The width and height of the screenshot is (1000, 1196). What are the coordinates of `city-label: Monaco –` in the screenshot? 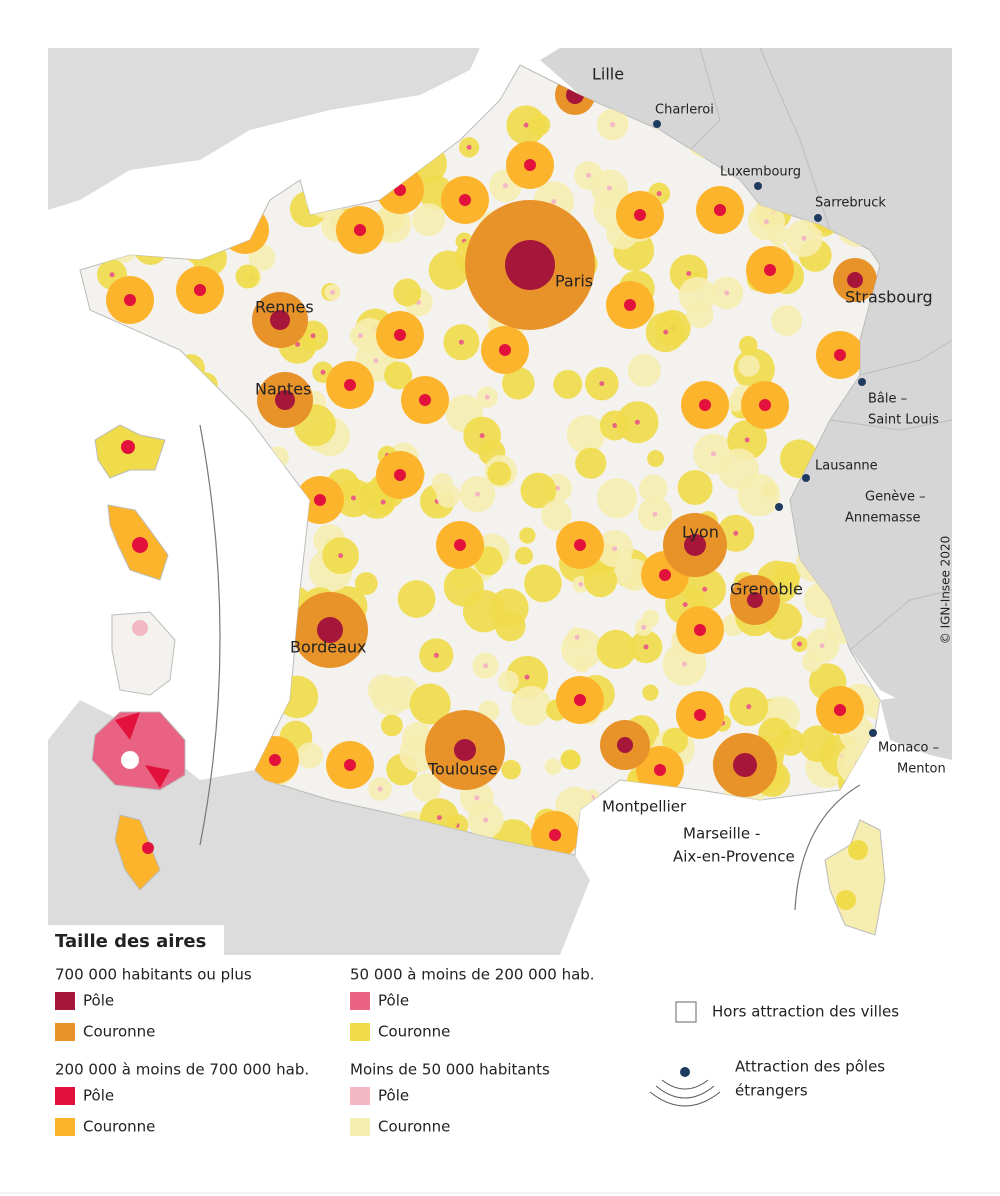 It's located at (908, 748).